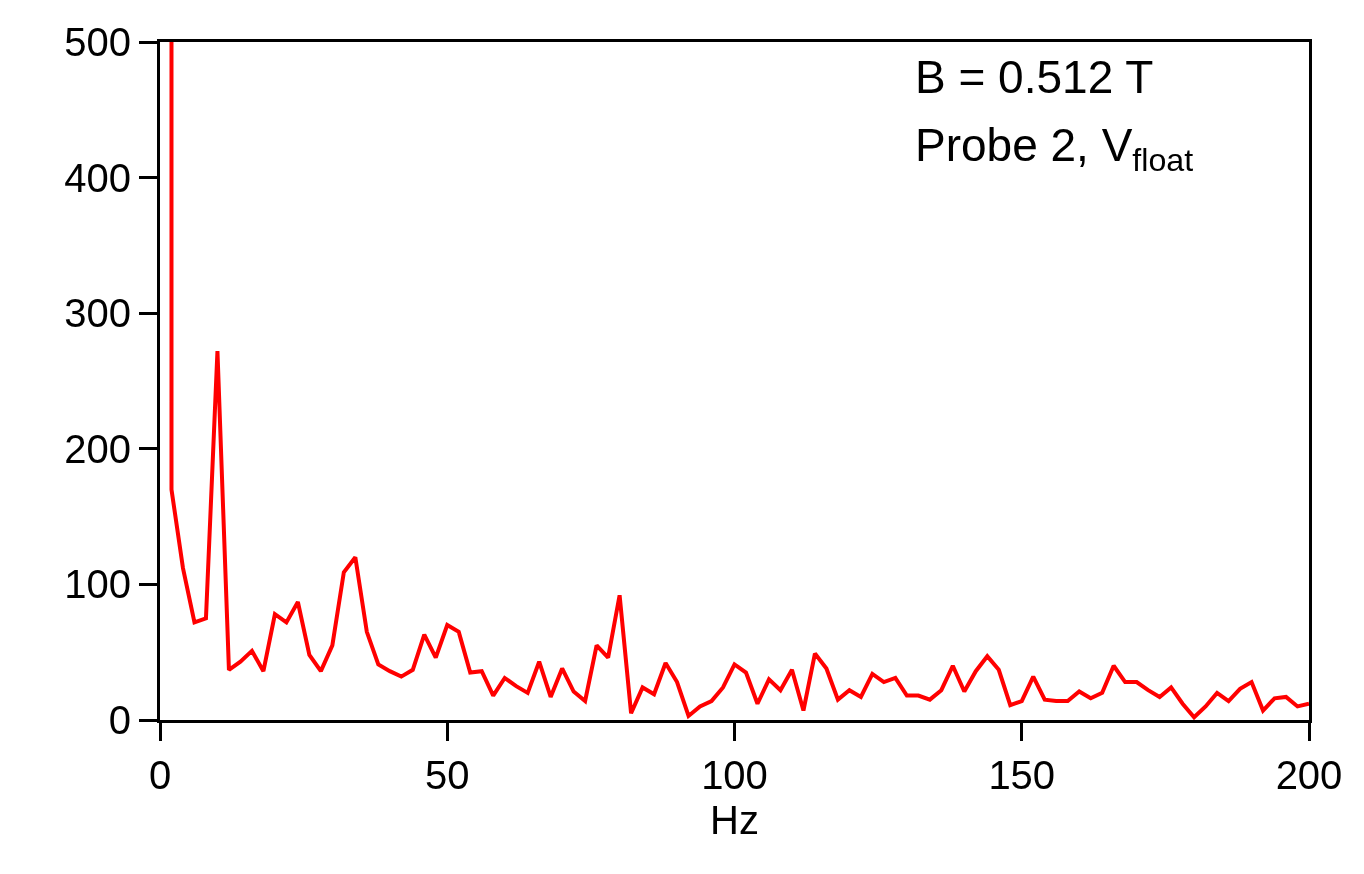 This screenshot has width=1364, height=874. Describe the element at coordinates (1309, 775) in the screenshot. I see `x-tick-label: 200` at that location.